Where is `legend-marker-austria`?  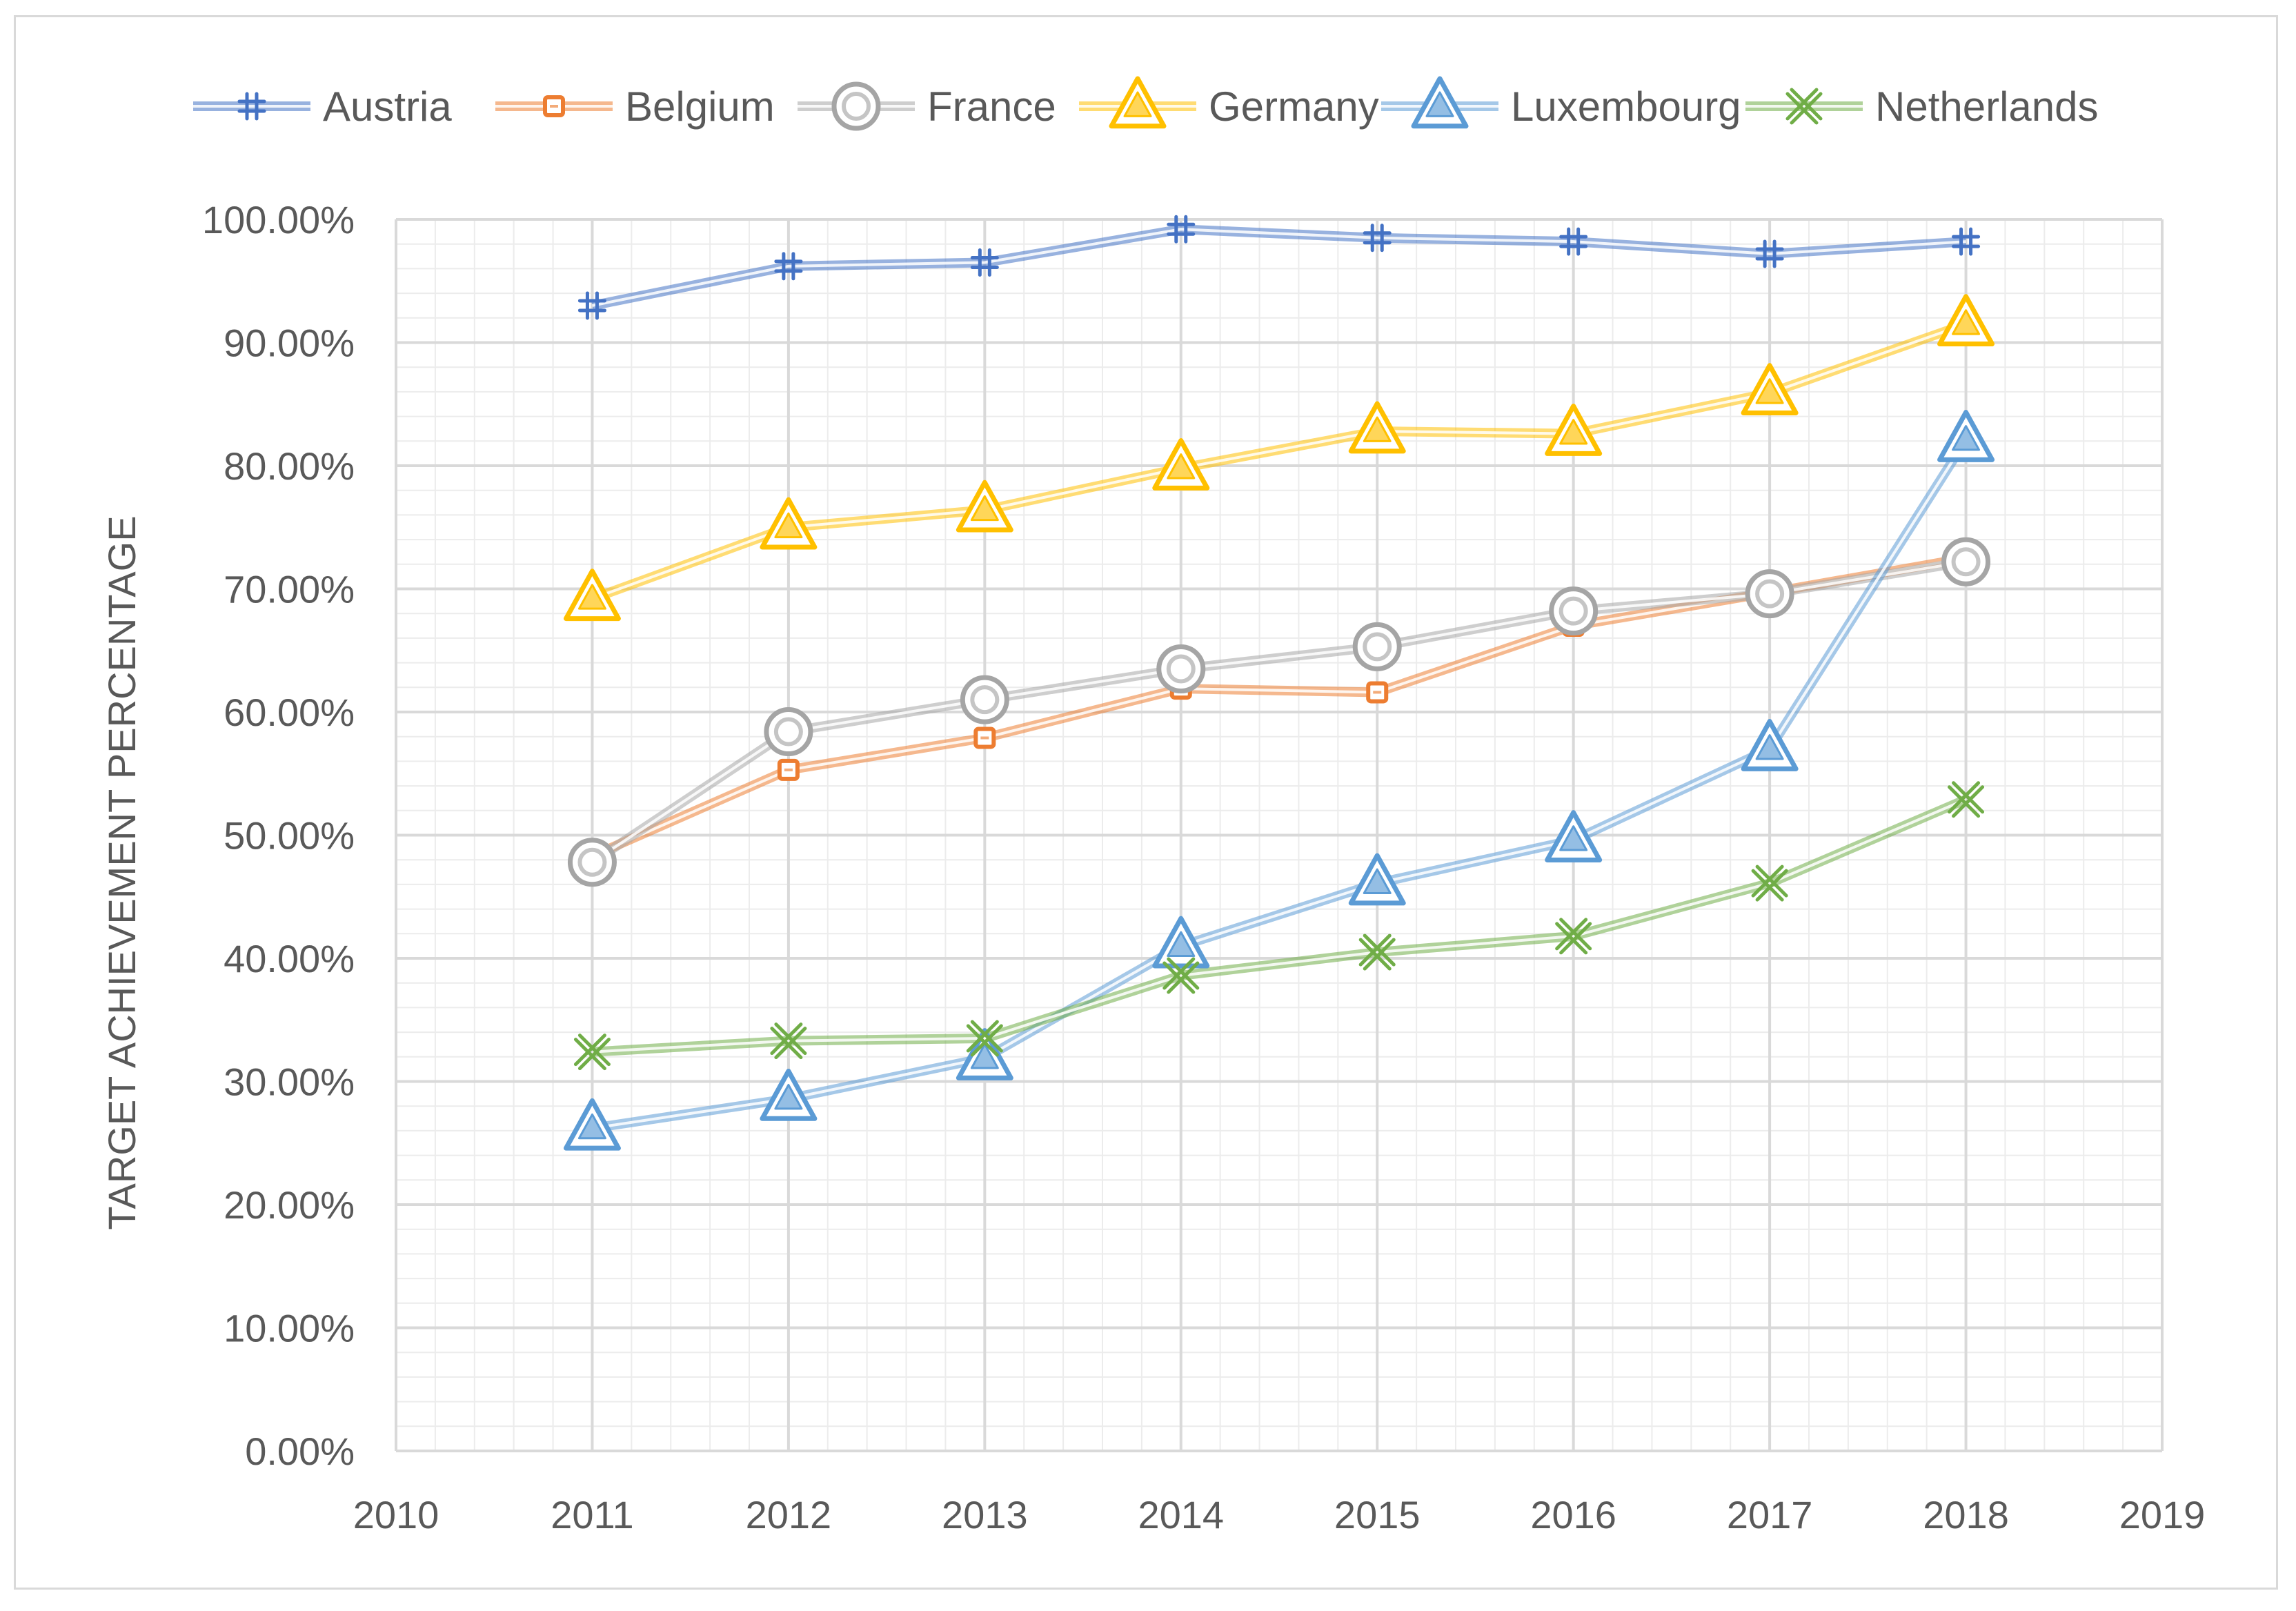 legend-marker-austria is located at coordinates (251, 106).